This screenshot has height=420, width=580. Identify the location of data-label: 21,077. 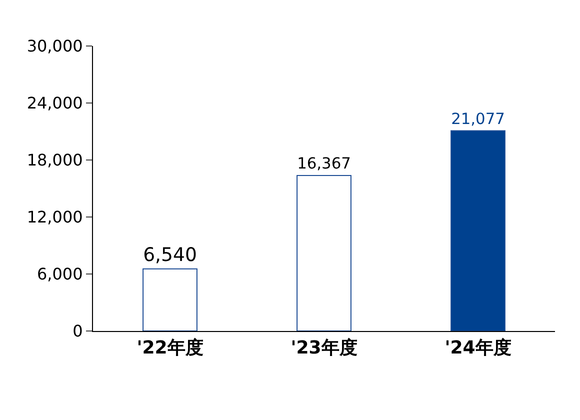
(478, 119).